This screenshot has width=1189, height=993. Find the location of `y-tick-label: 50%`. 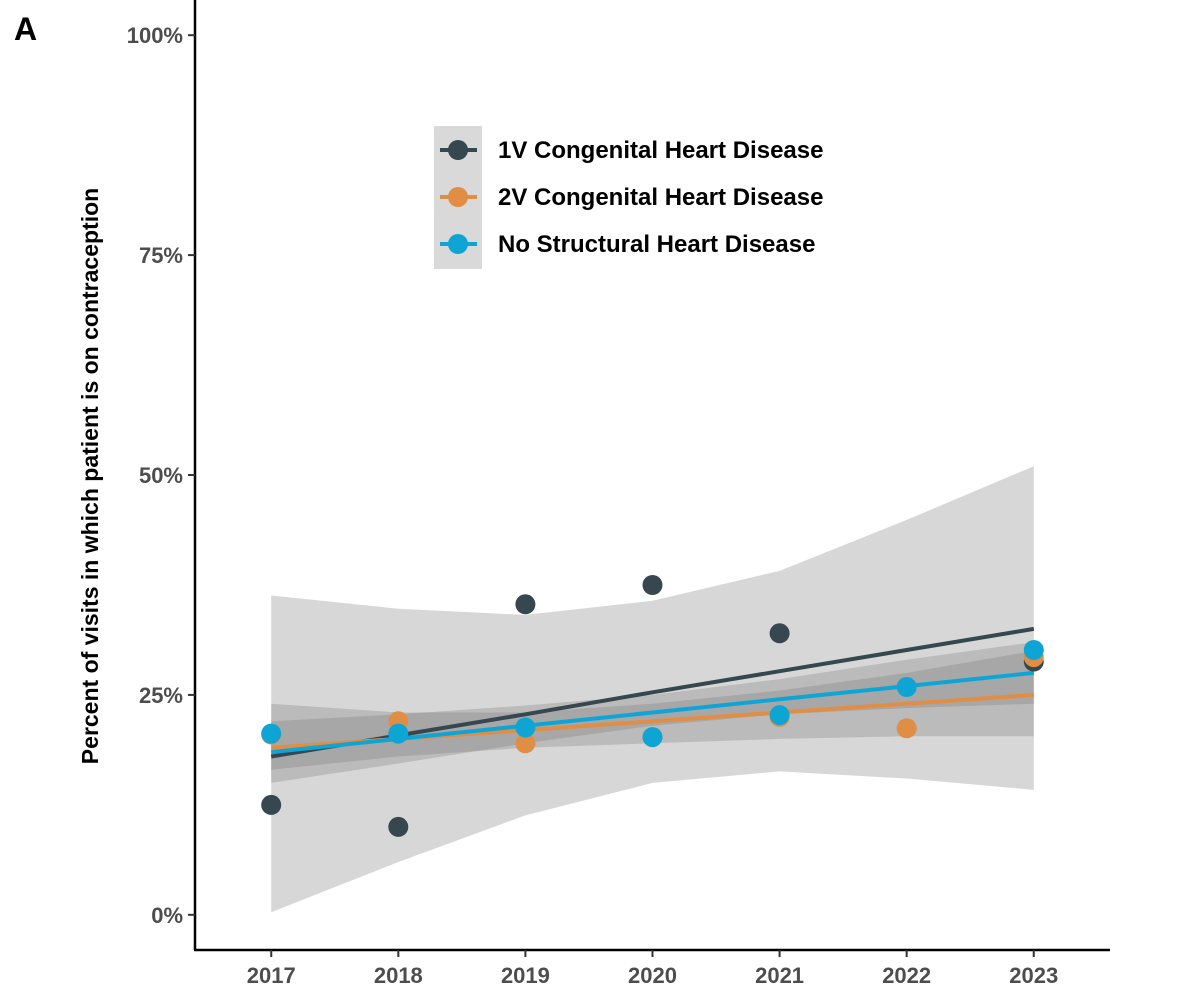

y-tick-label: 50% is located at coordinates (161, 475).